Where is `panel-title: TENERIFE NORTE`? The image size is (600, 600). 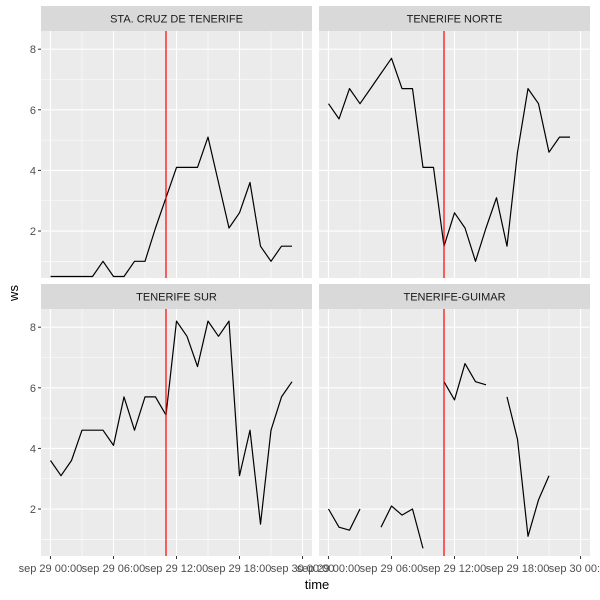
panel-title: TENERIFE NORTE is located at coordinates (455, 20).